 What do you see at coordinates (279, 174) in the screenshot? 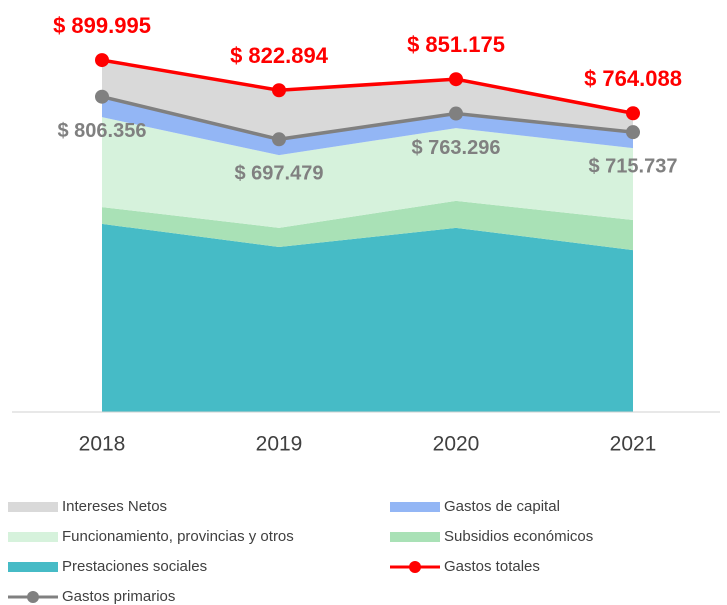
I see `data-label: $ 697.479` at bounding box center [279, 174].